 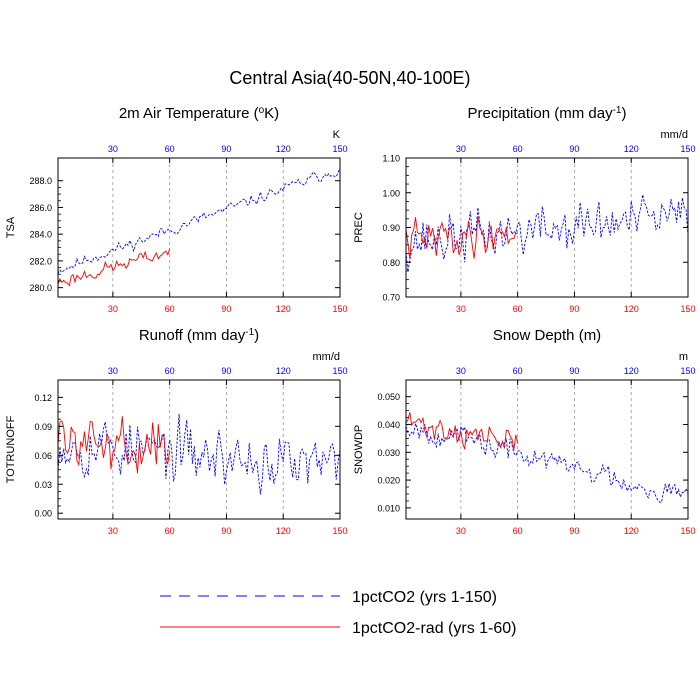 I want to click on y-tick-label: 0.010, so click(x=388, y=508).